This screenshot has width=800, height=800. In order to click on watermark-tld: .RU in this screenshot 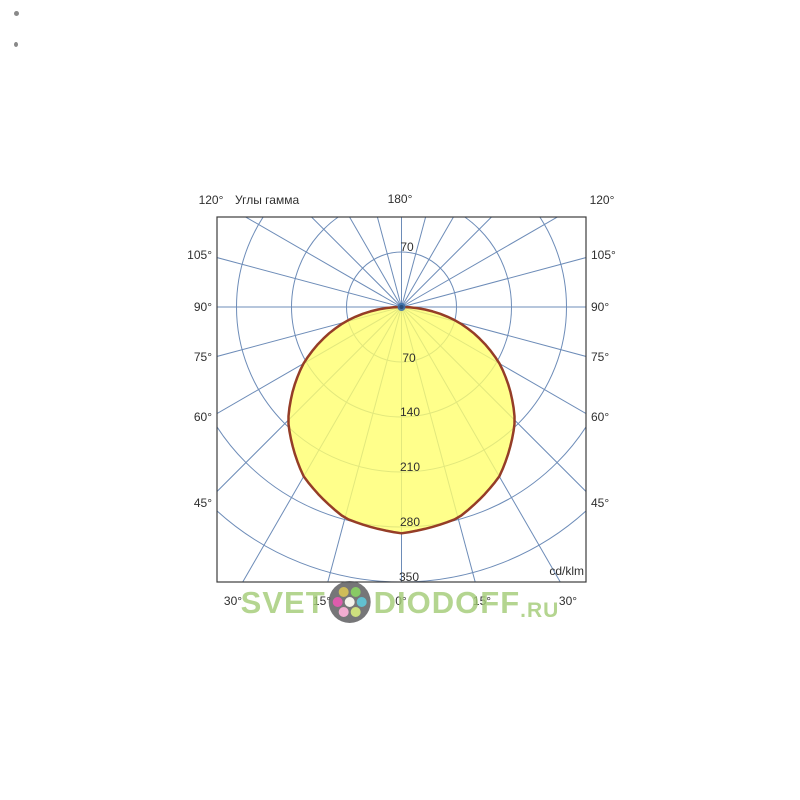, I will do `click(540, 610)`.